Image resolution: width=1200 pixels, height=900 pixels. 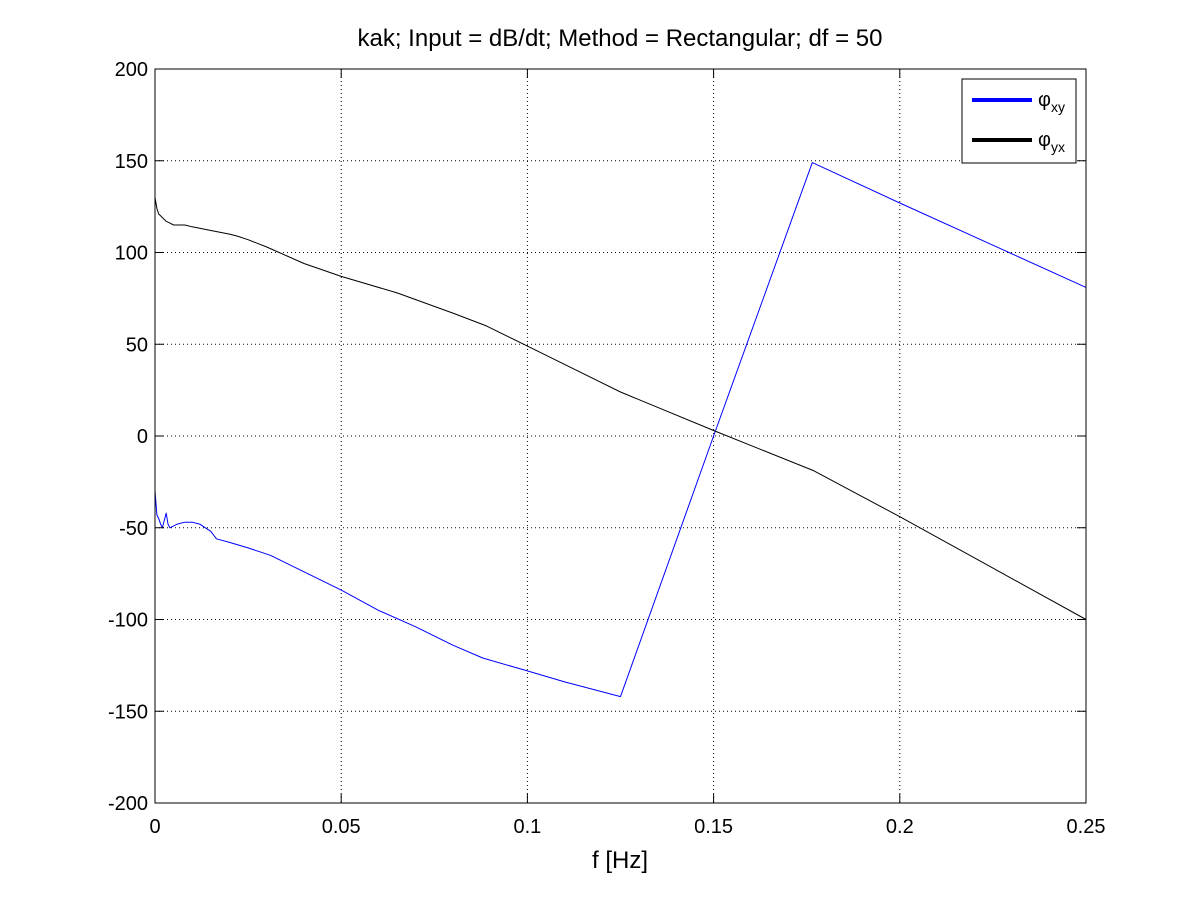 I want to click on y-tick-label-minus-100: -100, so click(x=128, y=621).